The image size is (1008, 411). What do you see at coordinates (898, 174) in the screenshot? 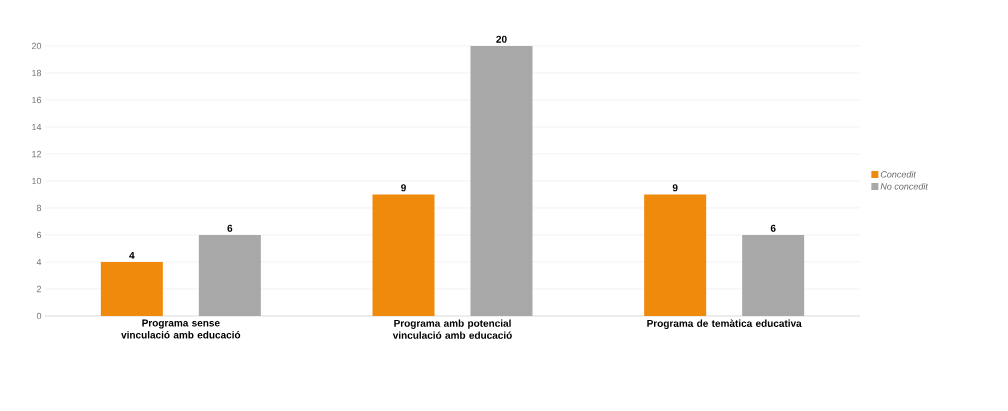
I see `legend-label: Concedit` at bounding box center [898, 174].